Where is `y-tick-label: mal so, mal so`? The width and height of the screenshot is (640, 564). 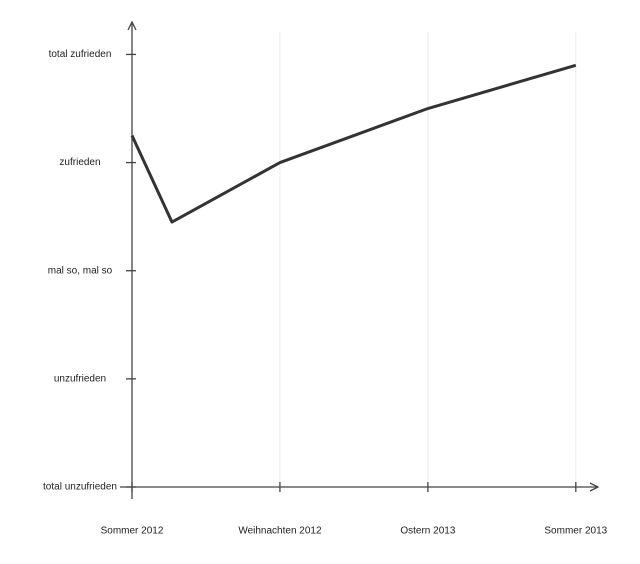 y-tick-label: mal so, mal so is located at coordinates (80, 270).